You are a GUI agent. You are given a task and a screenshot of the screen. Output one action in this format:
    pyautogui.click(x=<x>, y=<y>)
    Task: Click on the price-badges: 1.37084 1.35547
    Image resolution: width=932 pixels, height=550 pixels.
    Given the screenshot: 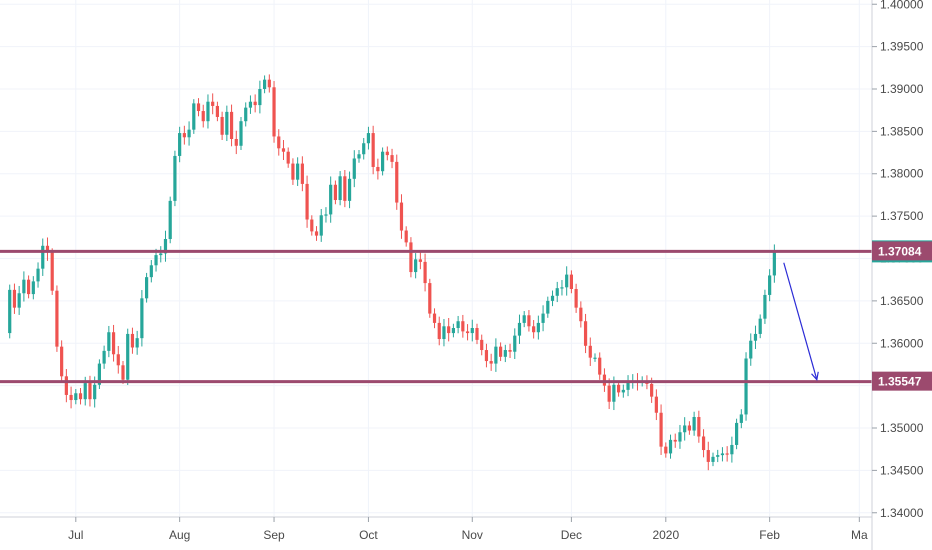 What is the action you would take?
    pyautogui.click(x=902, y=315)
    